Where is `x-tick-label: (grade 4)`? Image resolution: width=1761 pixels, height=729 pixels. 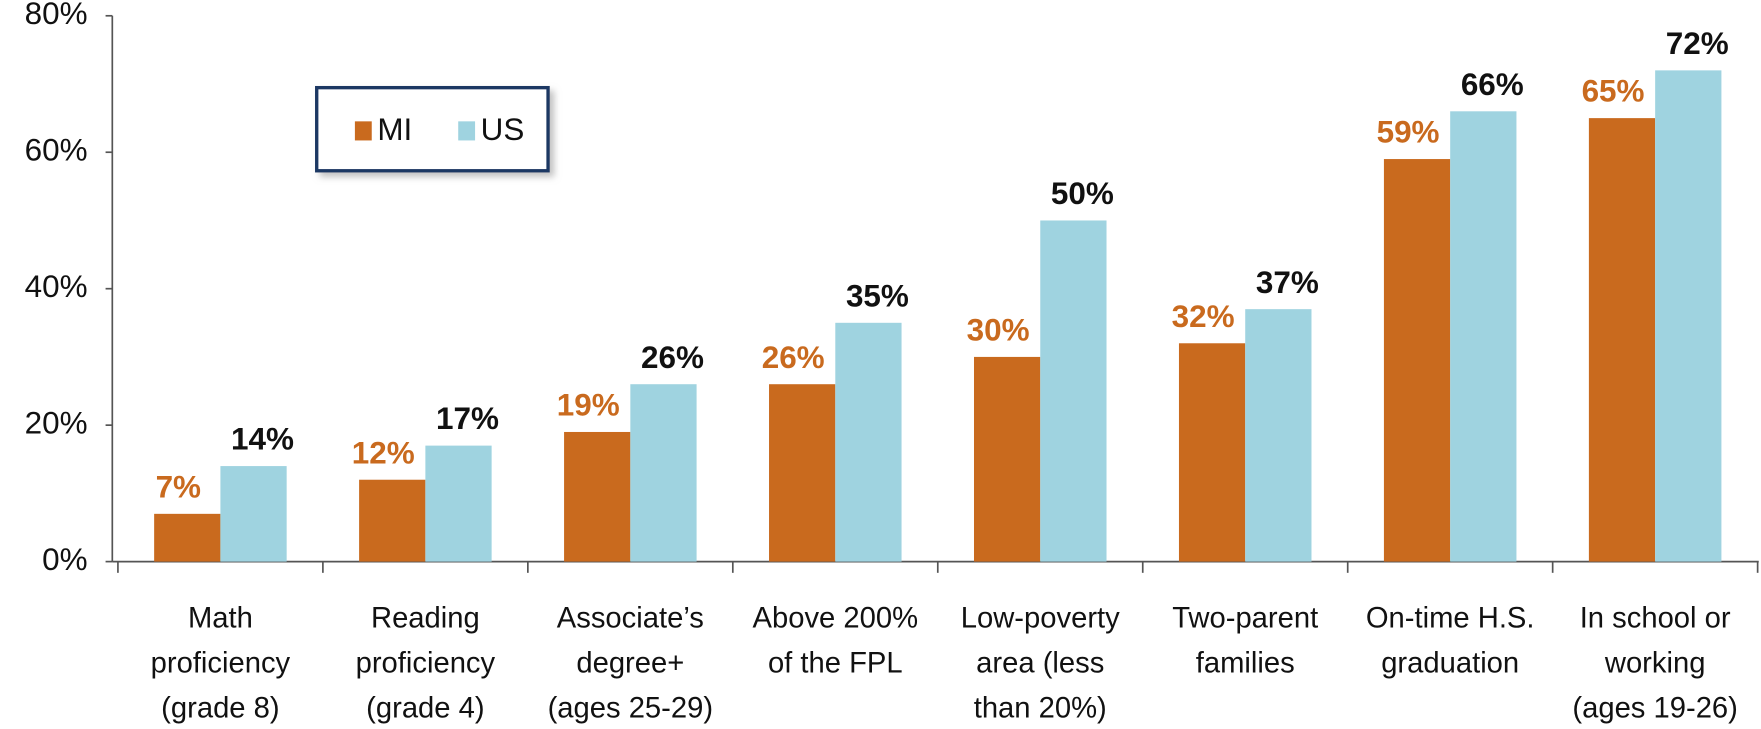
x-tick-label: (grade 4) is located at coordinates (425, 709).